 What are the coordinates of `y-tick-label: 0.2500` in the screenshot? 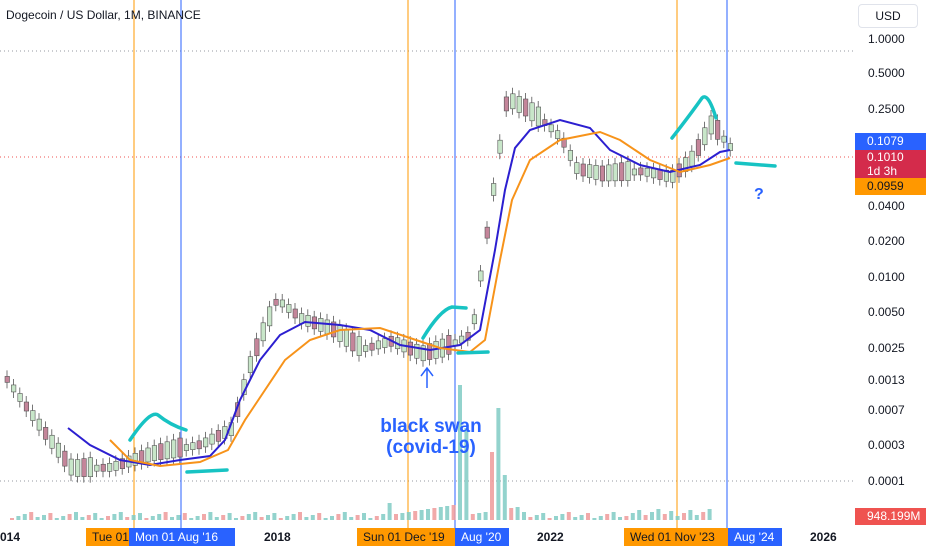 It's located at (886, 109).